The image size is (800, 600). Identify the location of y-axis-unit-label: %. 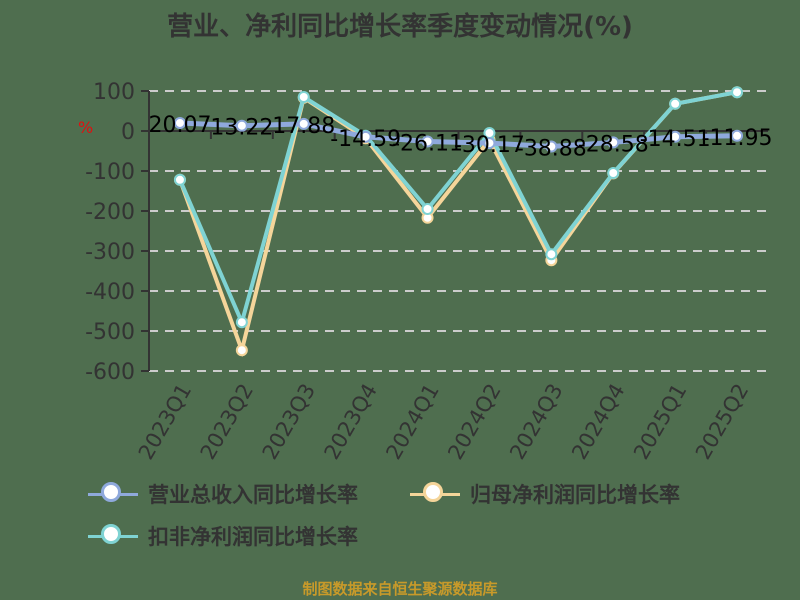
(86, 127).